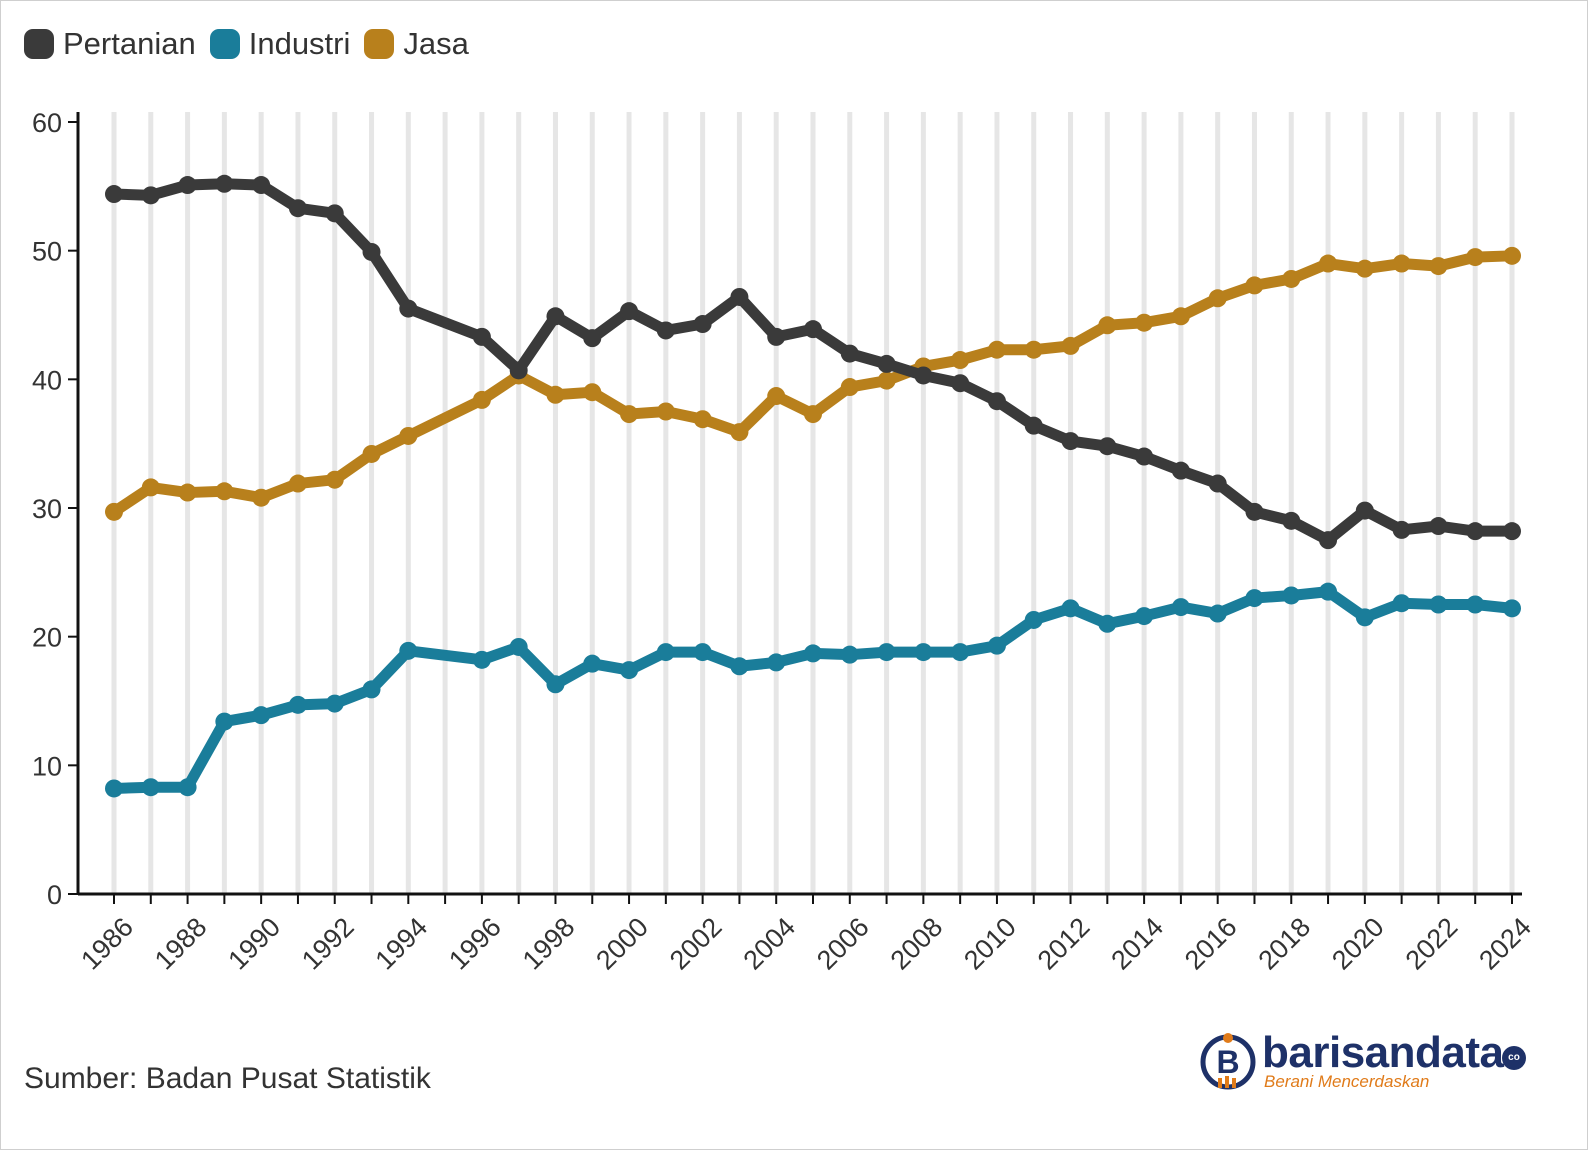 Image resolution: width=1588 pixels, height=1150 pixels. Describe the element at coordinates (371, 251) in the screenshot. I see `point-pertanian-1993` at that location.